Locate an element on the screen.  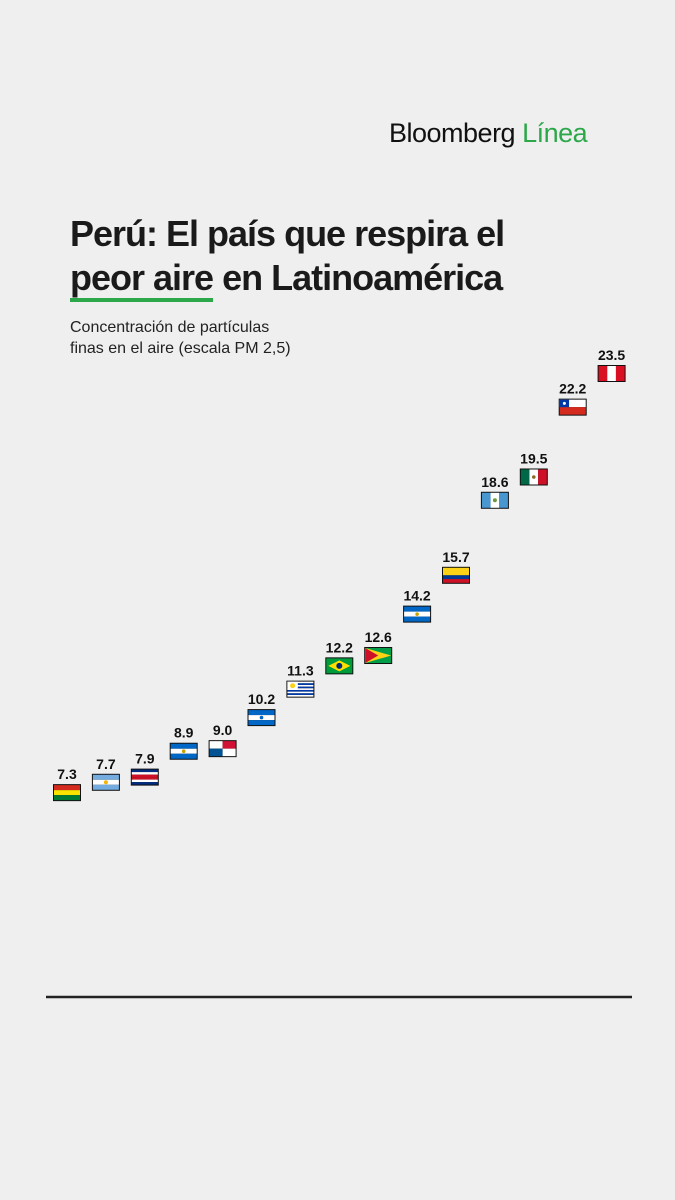
value-label: 10.2 is located at coordinates (261, 699).